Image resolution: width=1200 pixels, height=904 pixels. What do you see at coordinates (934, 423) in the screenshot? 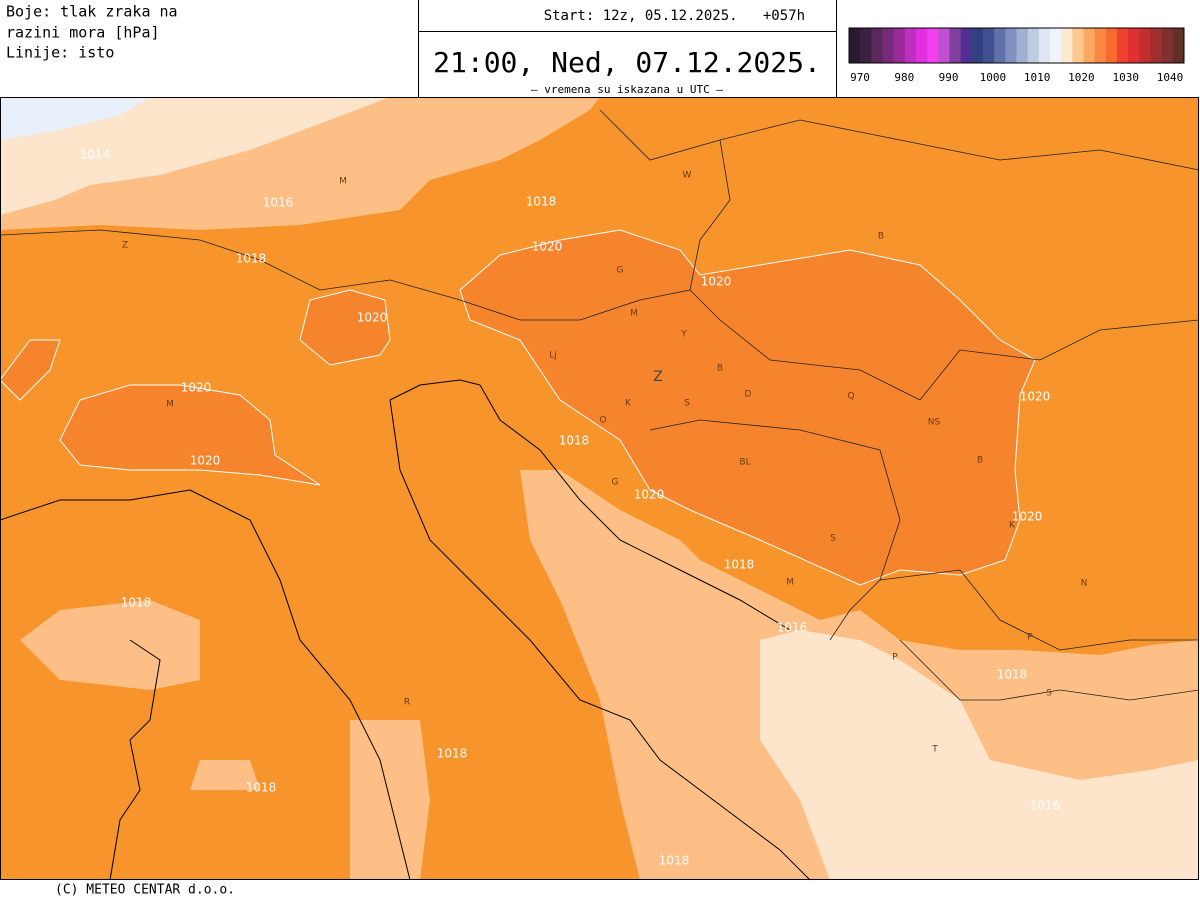
I see `place-label: NS` at bounding box center [934, 423].